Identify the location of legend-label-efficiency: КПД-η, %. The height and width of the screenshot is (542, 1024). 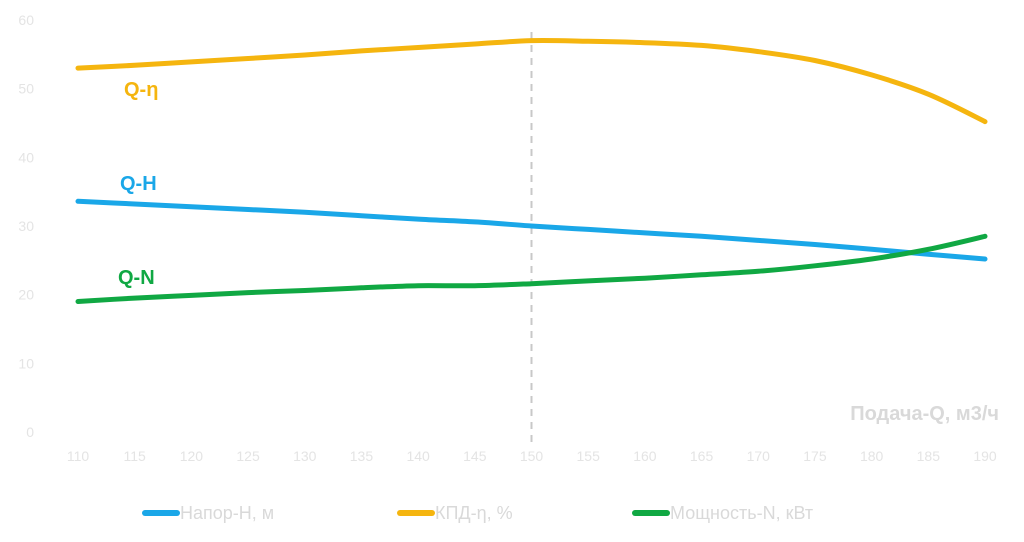
(474, 512).